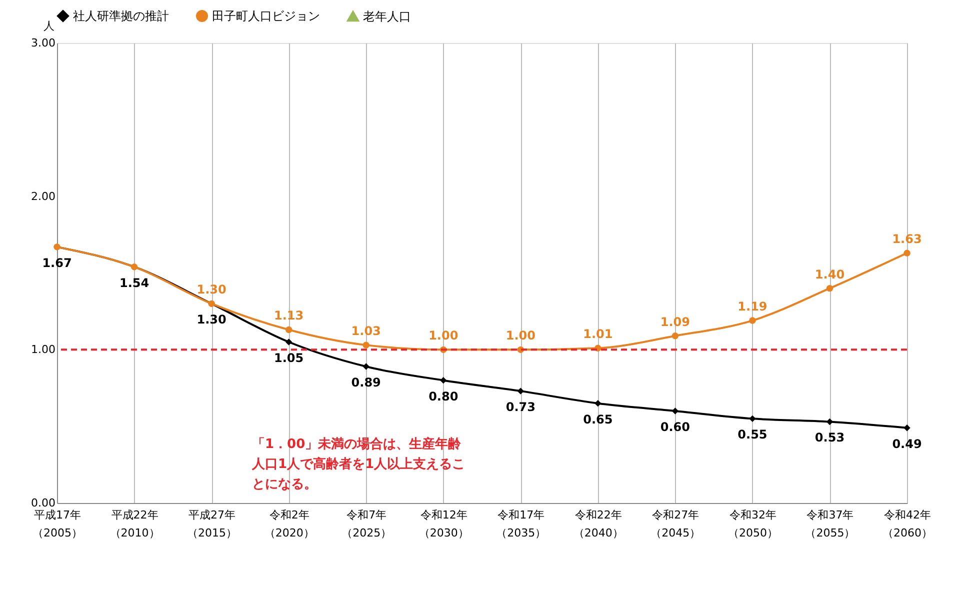  I want to click on legend-label: 社人研準拠の推計, so click(121, 16).